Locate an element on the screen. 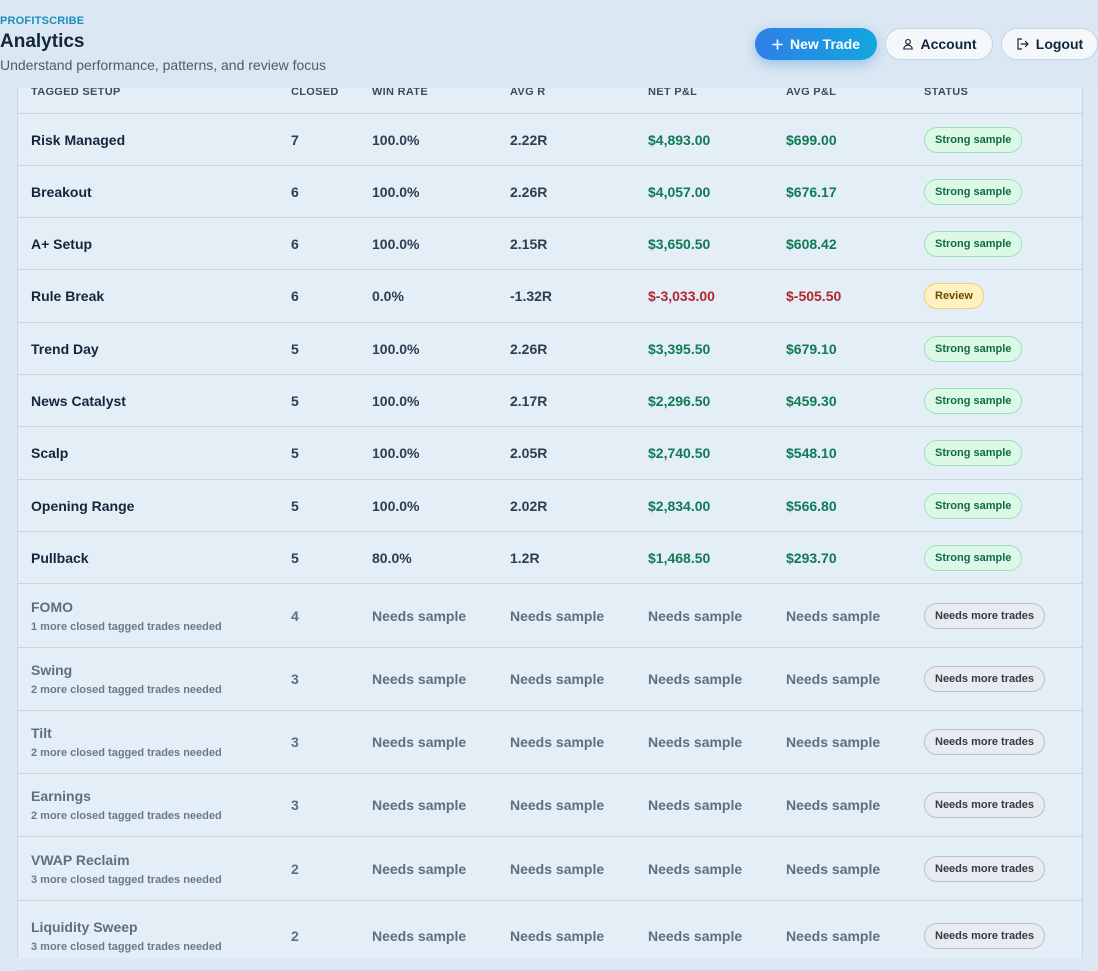 This screenshot has height=971, width=1098. setup-sample-hint: 1 more closed tagged trades needed is located at coordinates (126, 626).